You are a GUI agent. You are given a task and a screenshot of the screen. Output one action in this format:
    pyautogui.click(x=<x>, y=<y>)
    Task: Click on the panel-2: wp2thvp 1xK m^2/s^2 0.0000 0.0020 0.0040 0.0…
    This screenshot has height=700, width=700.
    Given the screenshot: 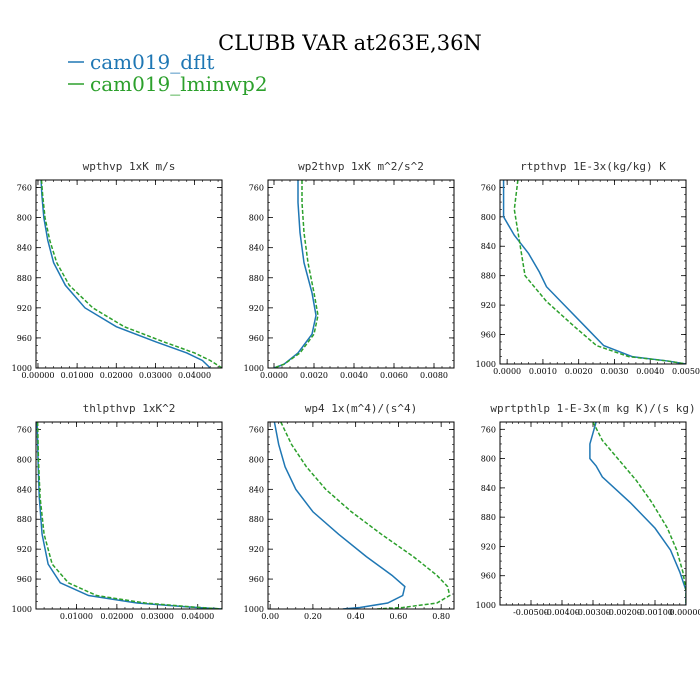 What is the action you would take?
    pyautogui.click(x=349, y=270)
    